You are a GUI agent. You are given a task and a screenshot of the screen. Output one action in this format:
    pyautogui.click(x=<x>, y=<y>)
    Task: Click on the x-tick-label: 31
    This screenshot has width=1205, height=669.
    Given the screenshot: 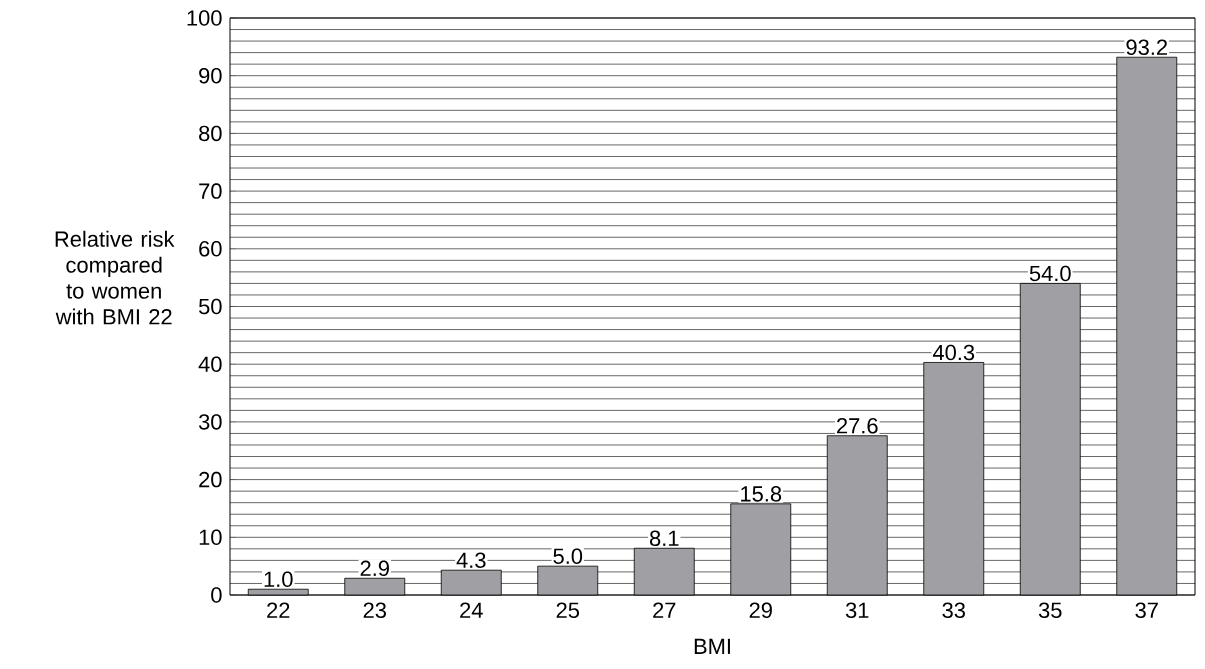 What is the action you would take?
    pyautogui.click(x=857, y=610)
    